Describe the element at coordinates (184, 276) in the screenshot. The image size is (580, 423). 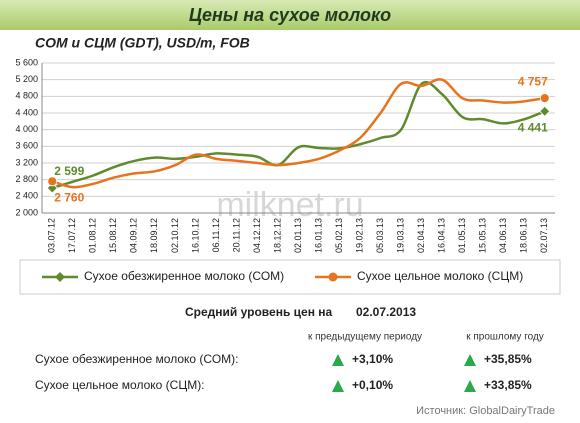
I see `legend-label: Сухое обезжиренное молоко (СОМ)` at that location.